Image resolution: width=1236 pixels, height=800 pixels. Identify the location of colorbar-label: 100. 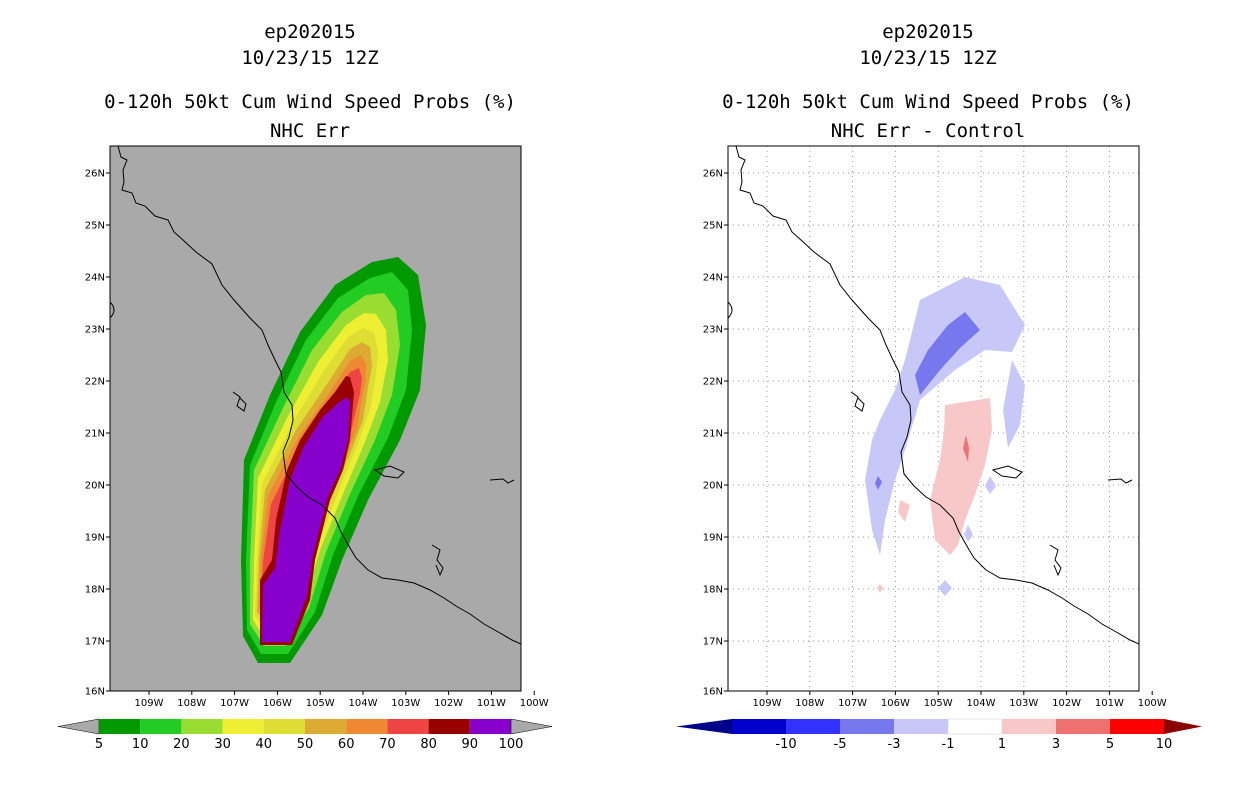
(511, 744).